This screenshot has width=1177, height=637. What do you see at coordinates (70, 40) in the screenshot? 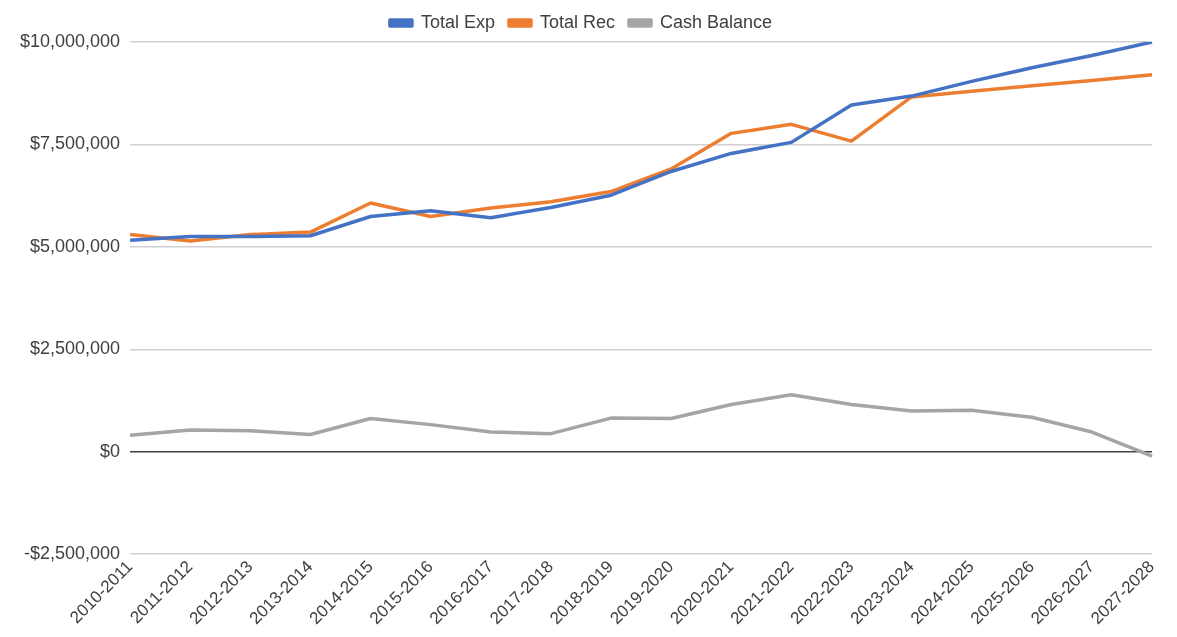
I see `y-tick-label: $10,000,000` at bounding box center [70, 40].